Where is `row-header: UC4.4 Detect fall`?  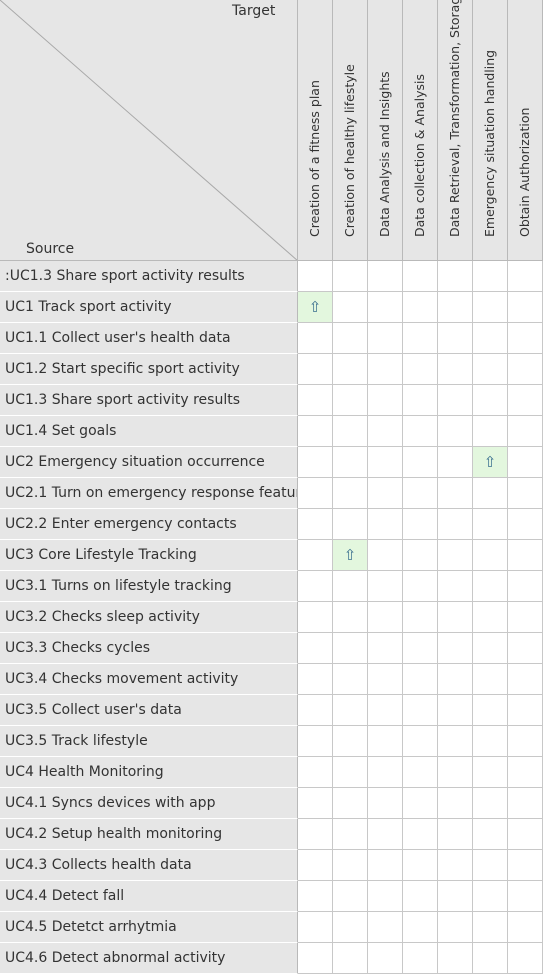
row-header: UC4.4 Detect fall is located at coordinates (149, 896).